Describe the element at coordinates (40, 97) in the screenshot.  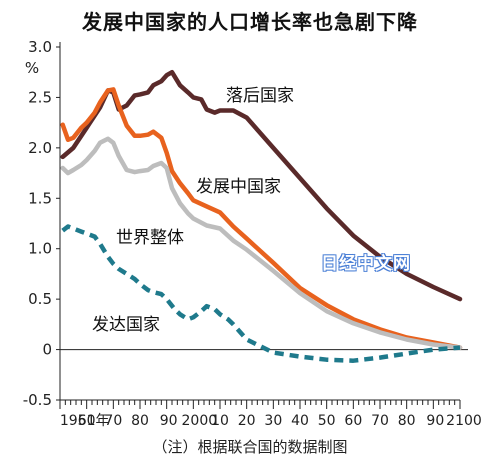
I see `y-tick-label: 2.5` at that location.